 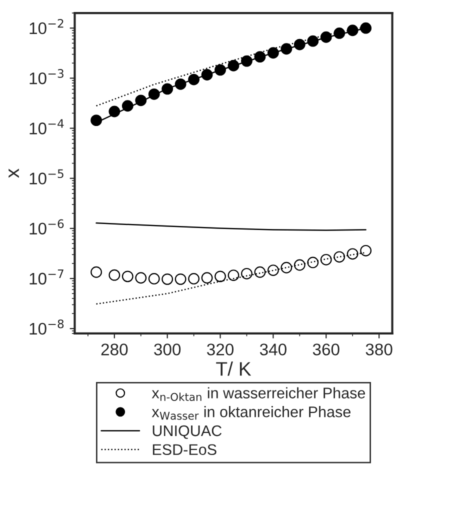 What do you see at coordinates (13, 173) in the screenshot?
I see `y-axis-title: x` at bounding box center [13, 173].